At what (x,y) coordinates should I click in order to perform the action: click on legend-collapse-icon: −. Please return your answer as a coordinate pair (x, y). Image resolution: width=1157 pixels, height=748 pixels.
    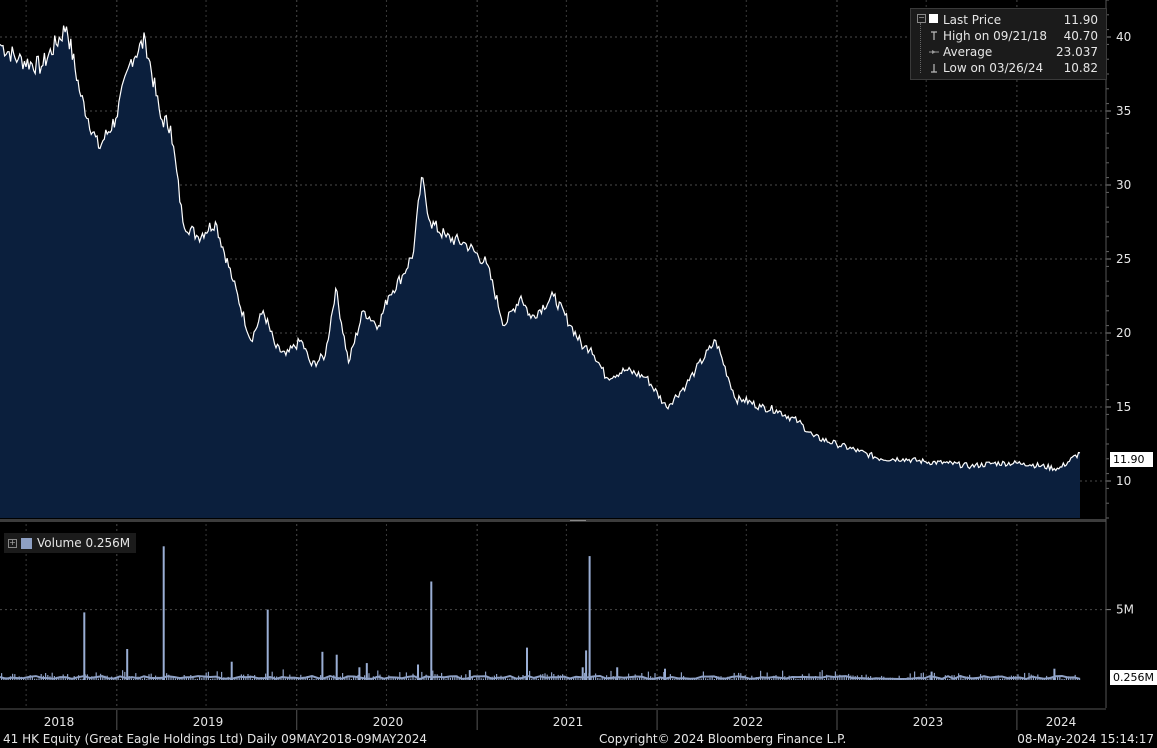
    Looking at the image, I should click on (921, 18).